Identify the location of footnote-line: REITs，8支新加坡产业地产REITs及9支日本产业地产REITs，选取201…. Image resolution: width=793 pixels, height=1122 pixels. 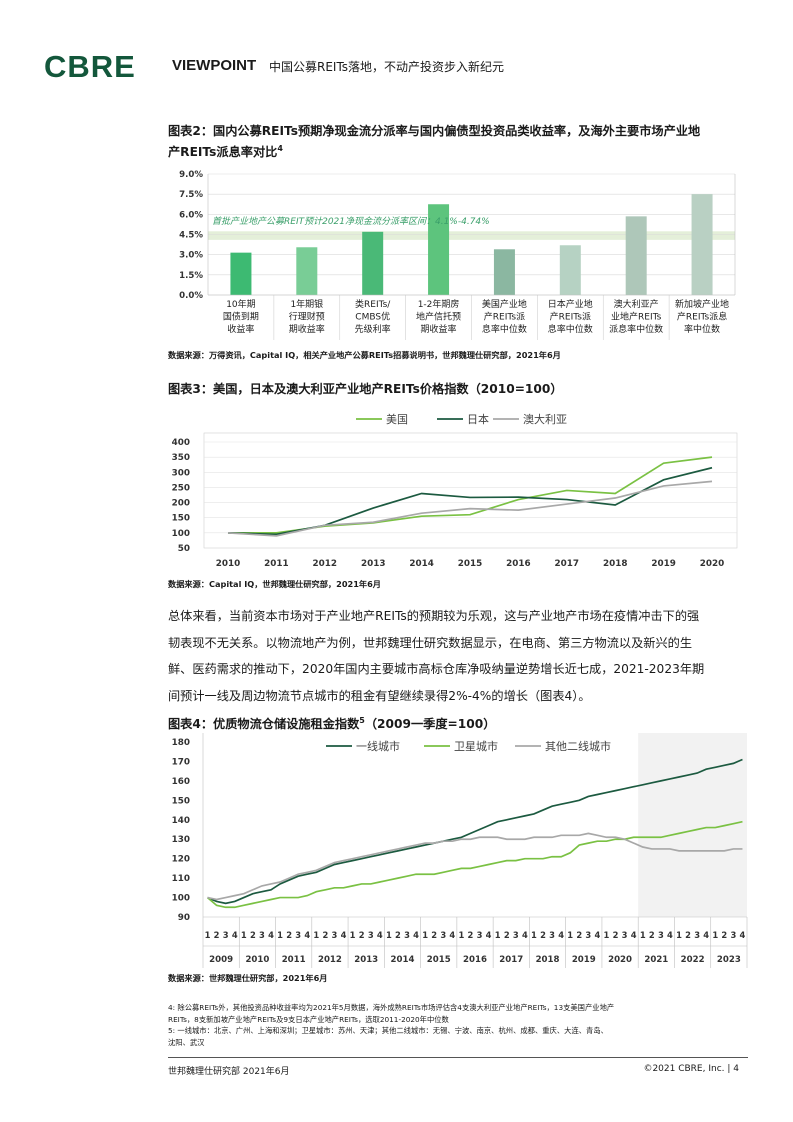
(308, 1019).